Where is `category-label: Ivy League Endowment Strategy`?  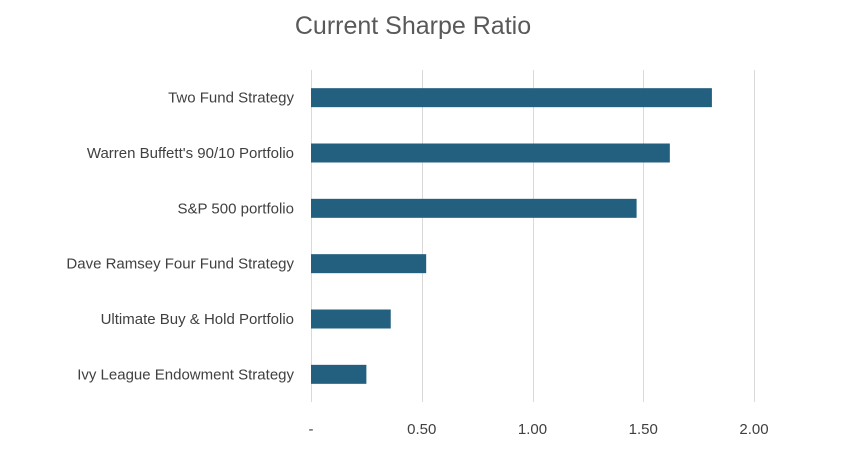
category-label: Ivy League Endowment Strategy is located at coordinates (185, 374).